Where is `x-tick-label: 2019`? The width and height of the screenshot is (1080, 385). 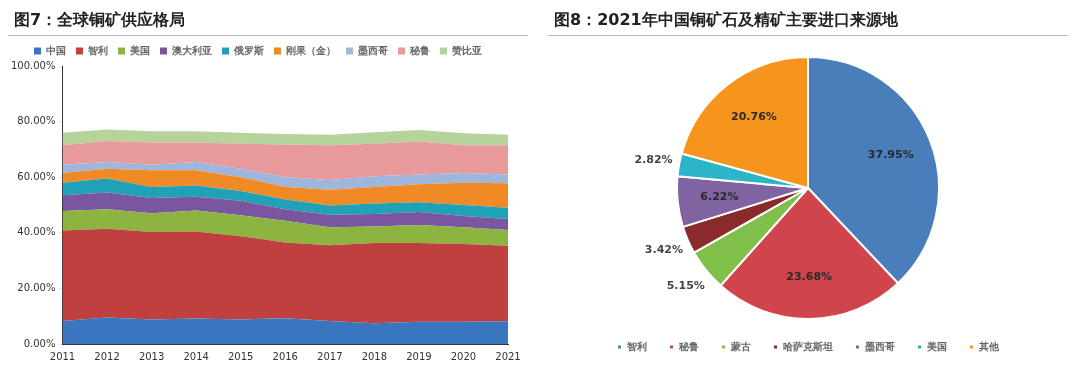 x-tick-label: 2019 is located at coordinates (419, 356).